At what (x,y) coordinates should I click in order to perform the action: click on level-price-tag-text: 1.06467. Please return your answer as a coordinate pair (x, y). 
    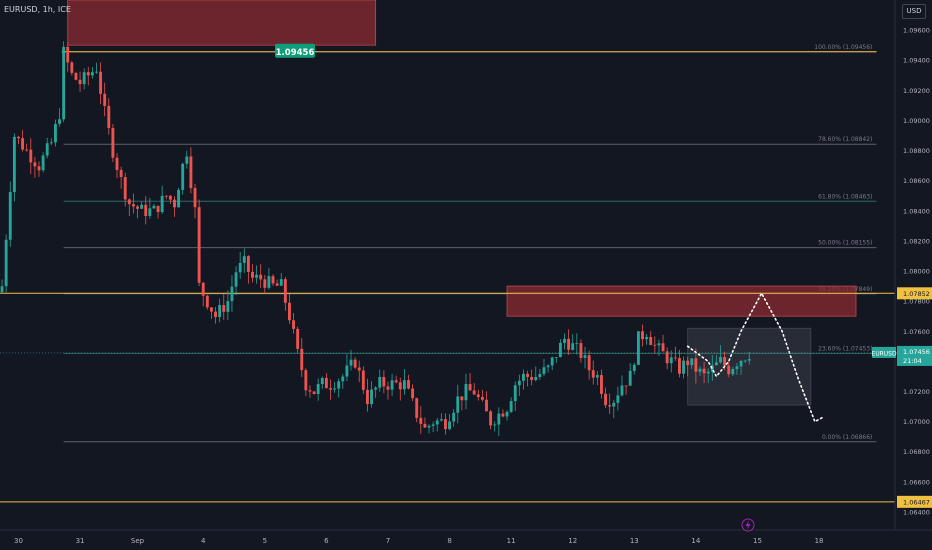
    Looking at the image, I should click on (916, 502).